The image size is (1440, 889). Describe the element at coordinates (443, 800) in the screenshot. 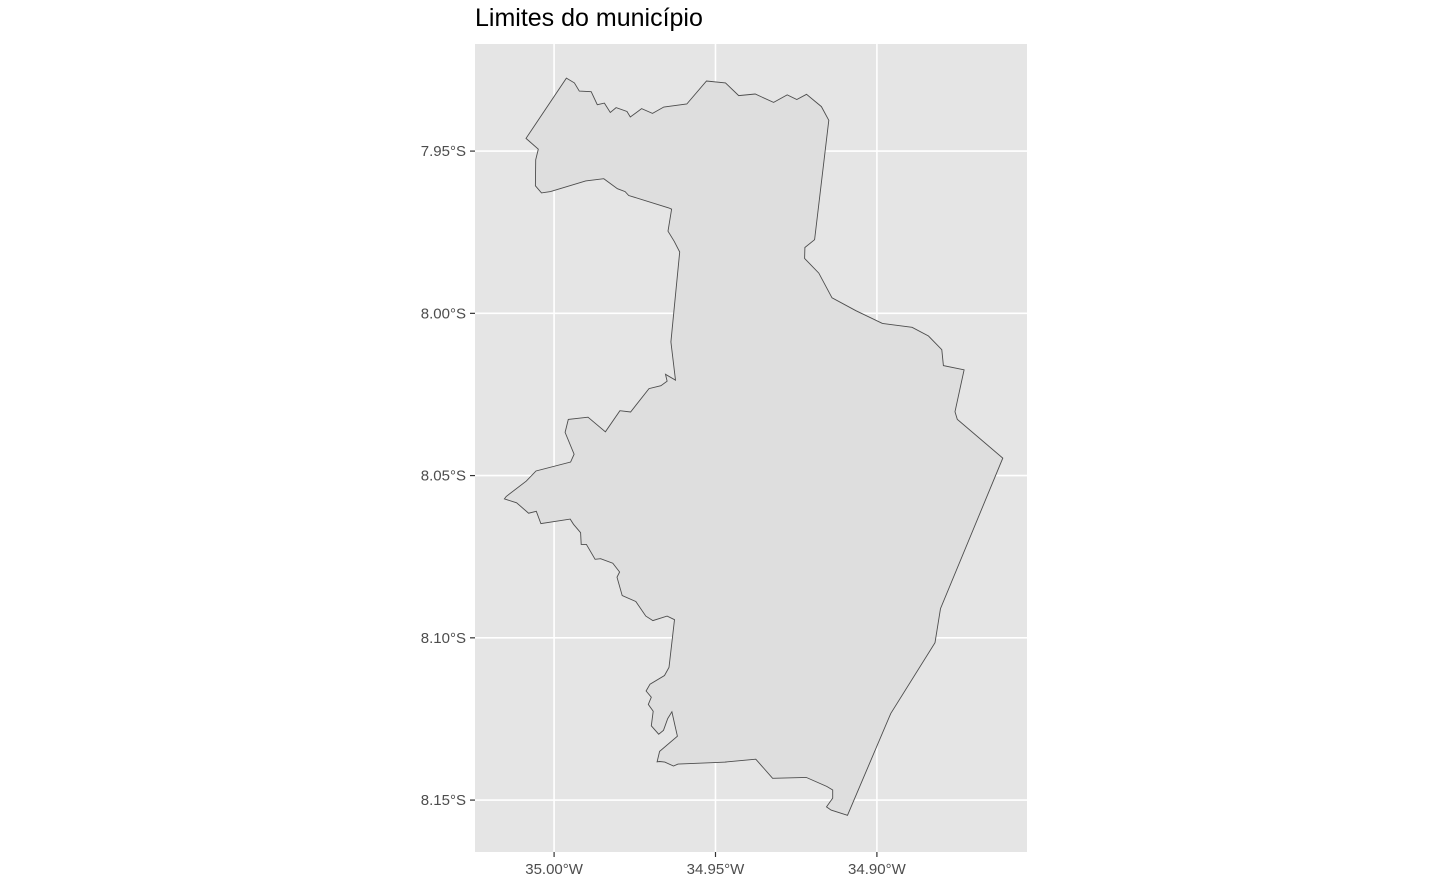

I see `y-tick-label: 8.15°S` at that location.